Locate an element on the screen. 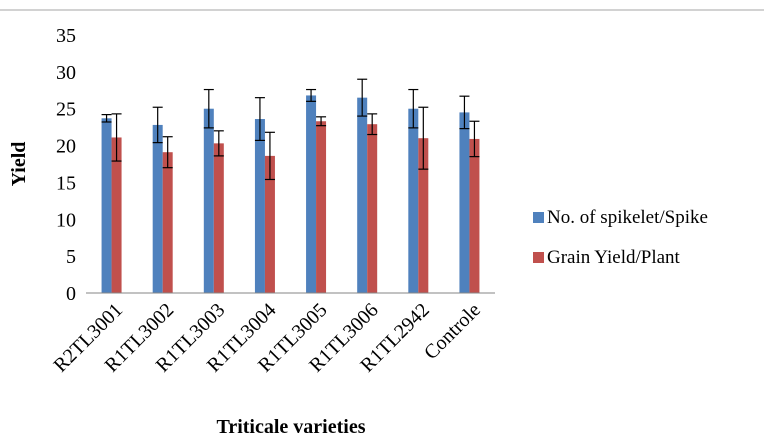 This screenshot has height=444, width=764. y-tick-label: 10 is located at coordinates (66, 220).